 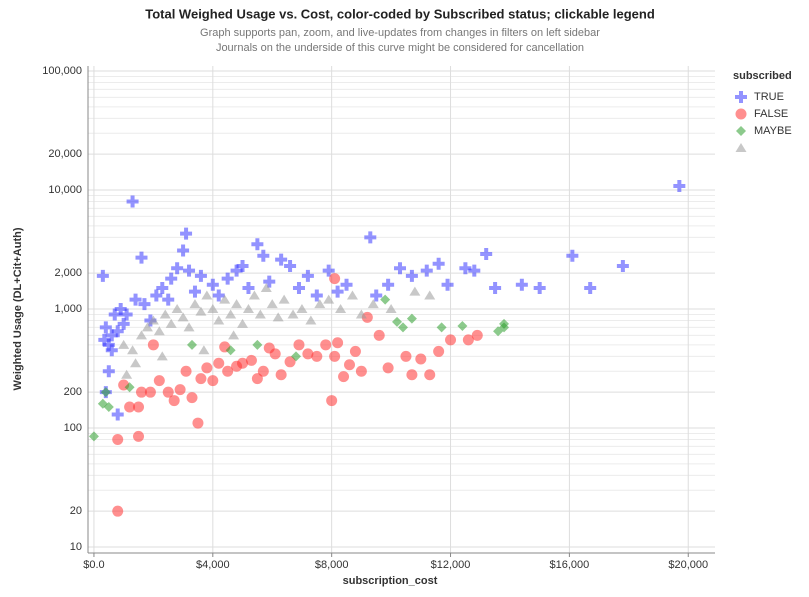 What do you see at coordinates (769, 97) in the screenshot?
I see `legend-label: TRUE` at bounding box center [769, 97].